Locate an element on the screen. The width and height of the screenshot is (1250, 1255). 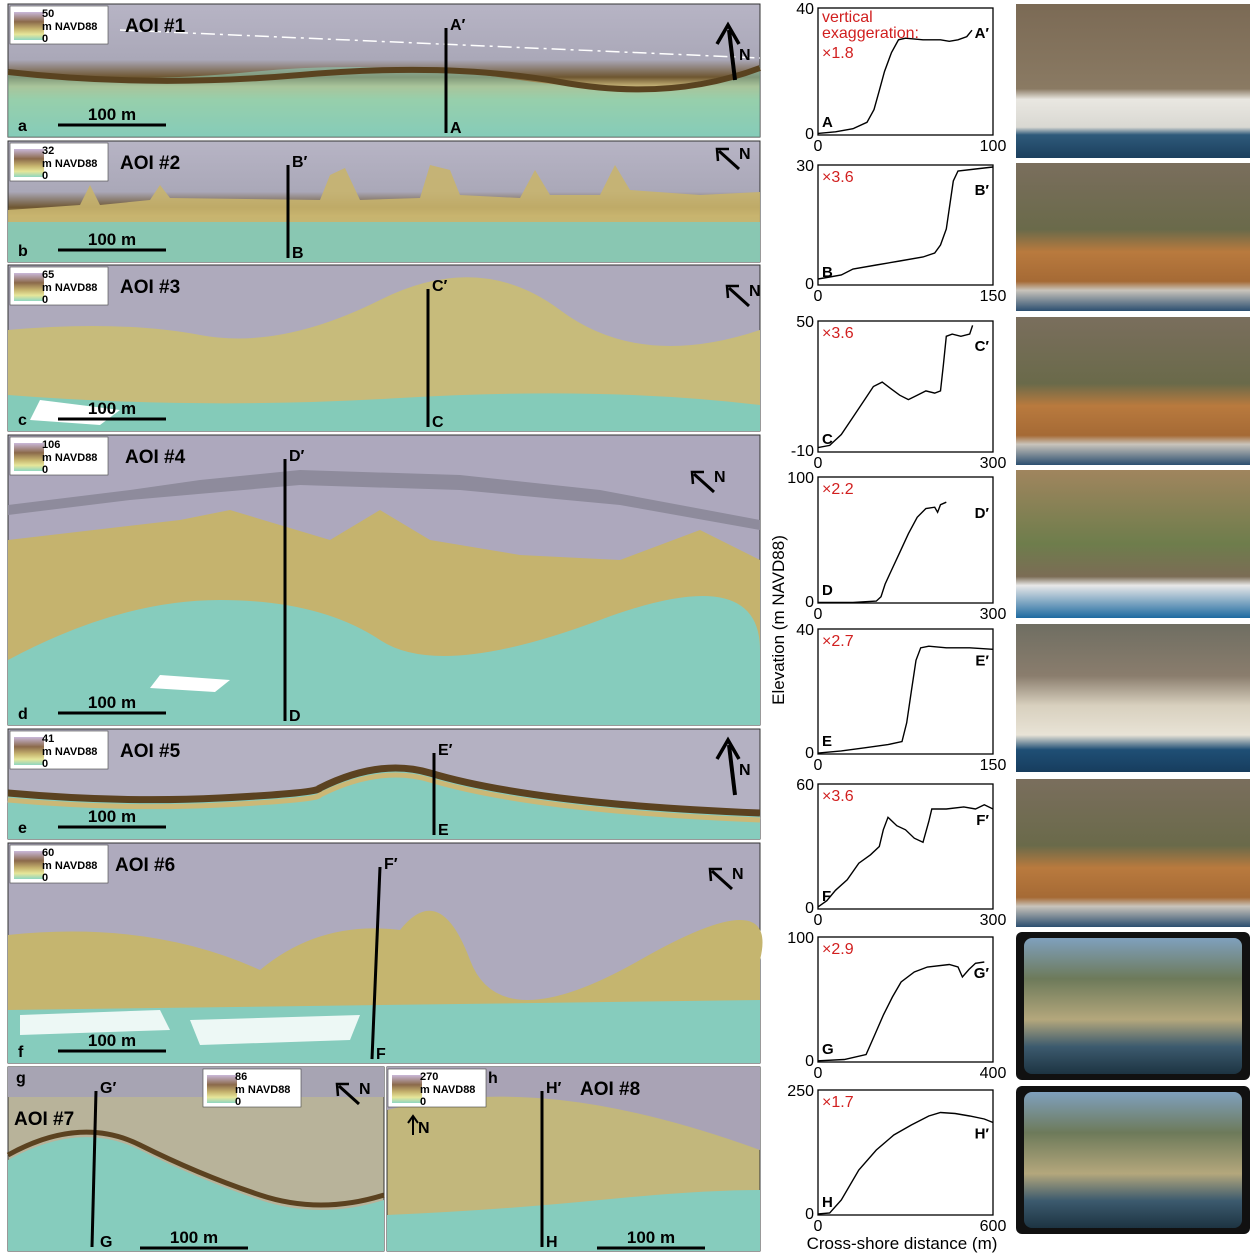
profile-line-f is located at coordinates (905, 856).